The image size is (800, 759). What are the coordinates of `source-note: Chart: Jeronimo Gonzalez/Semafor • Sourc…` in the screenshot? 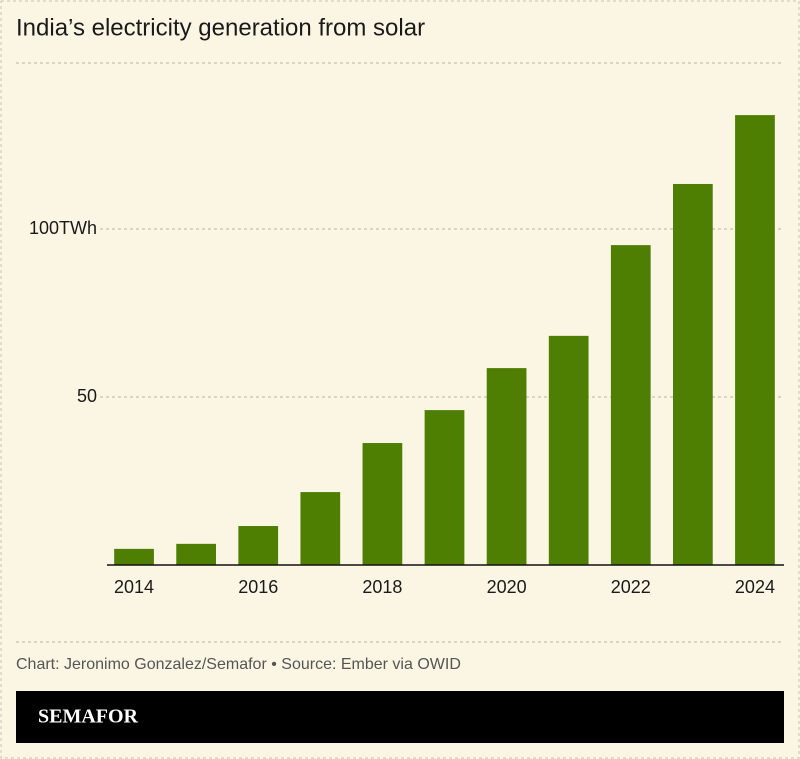 It's located at (238, 664).